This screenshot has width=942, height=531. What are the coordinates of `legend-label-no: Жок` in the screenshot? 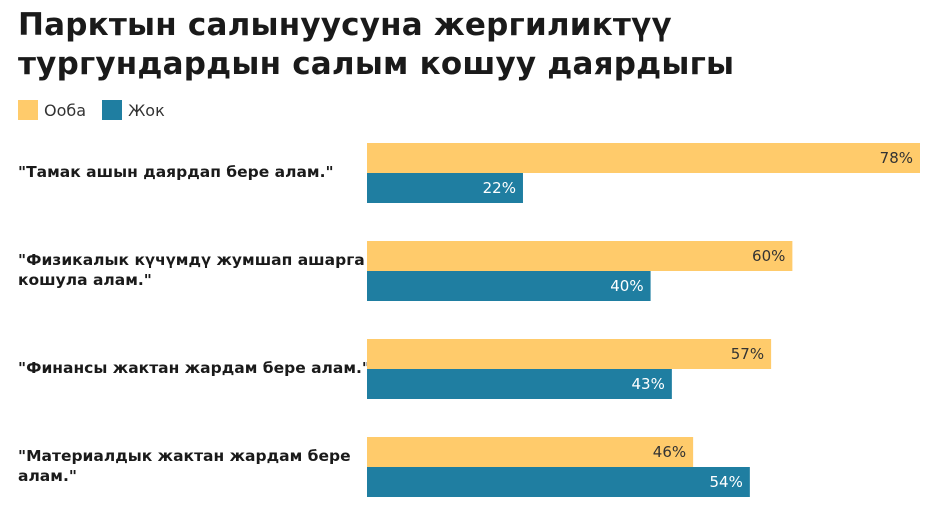 It's located at (146, 110).